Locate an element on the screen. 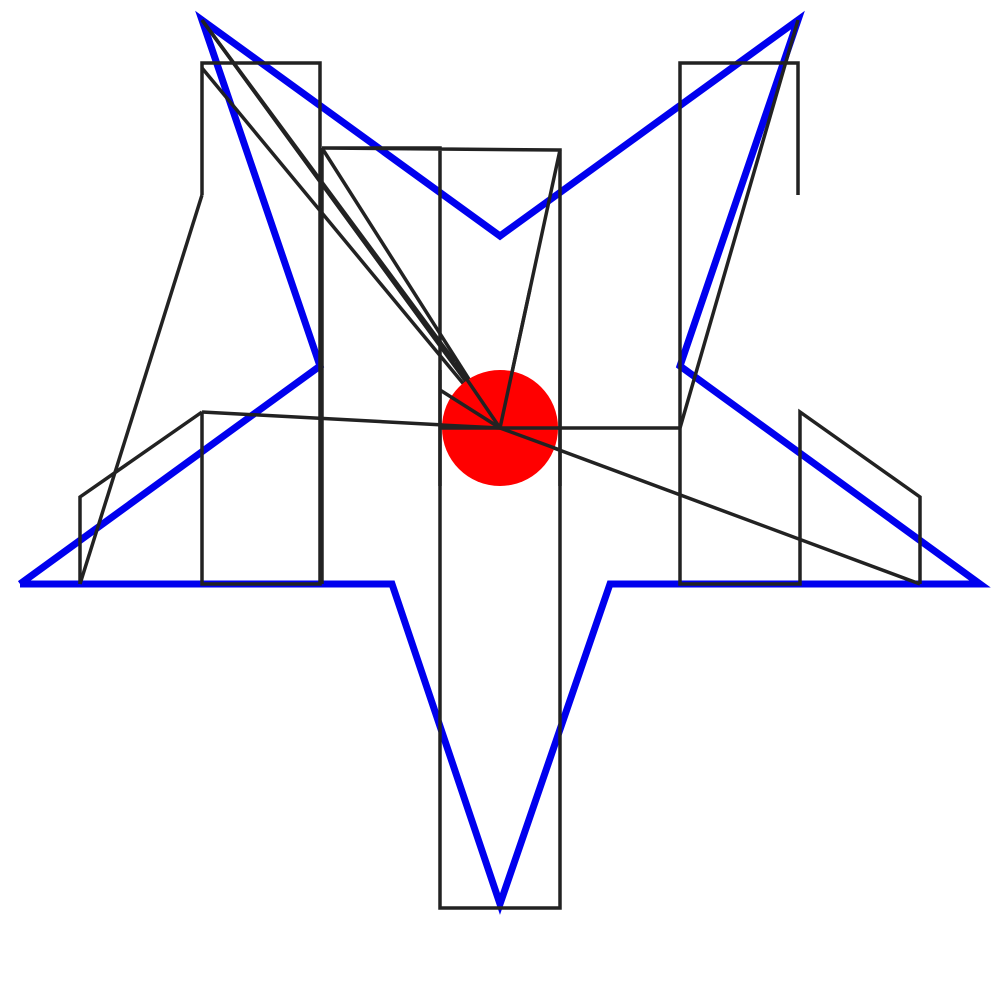 The image size is (1000, 1000). overlay-right-arm is located at coordinates (530, 439).